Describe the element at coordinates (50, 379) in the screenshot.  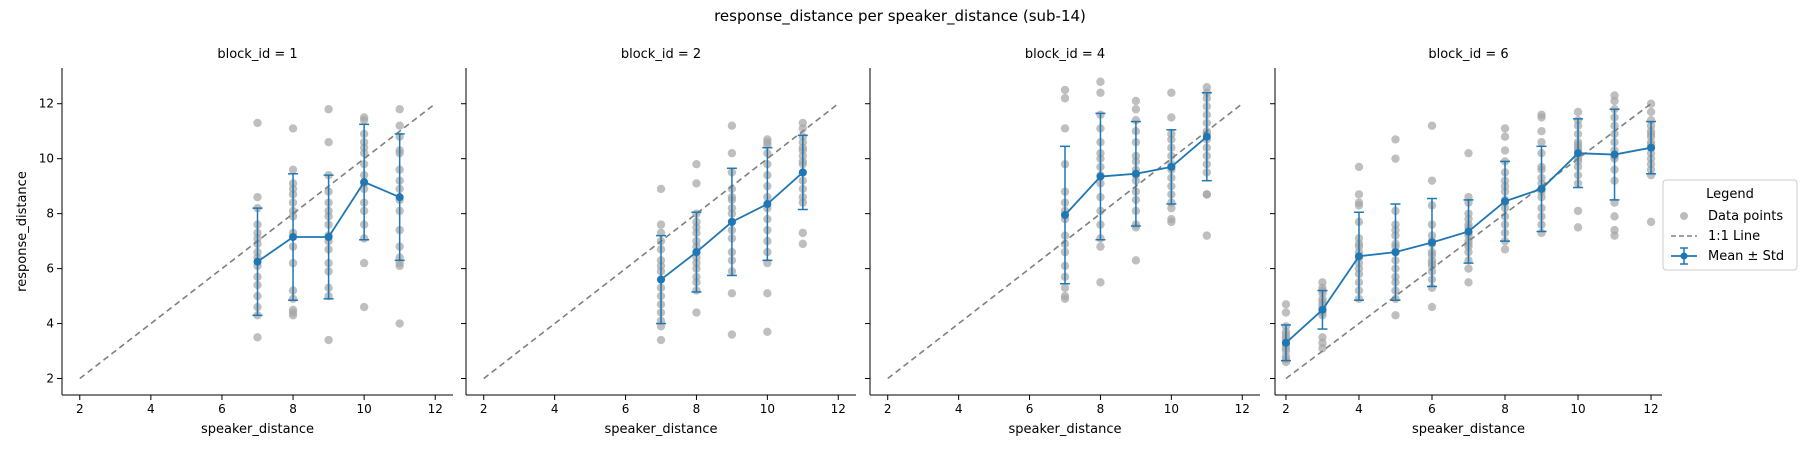
I see `y-tick-label: 2` at that location.